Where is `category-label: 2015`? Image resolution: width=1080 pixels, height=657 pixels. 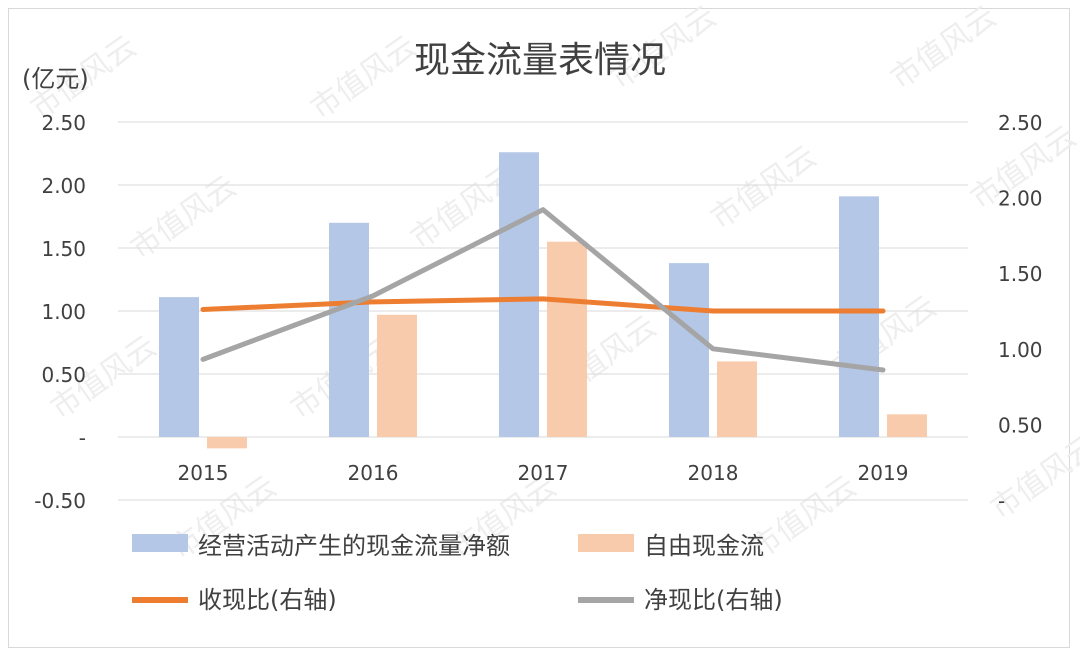
category-label: 2015 is located at coordinates (203, 473).